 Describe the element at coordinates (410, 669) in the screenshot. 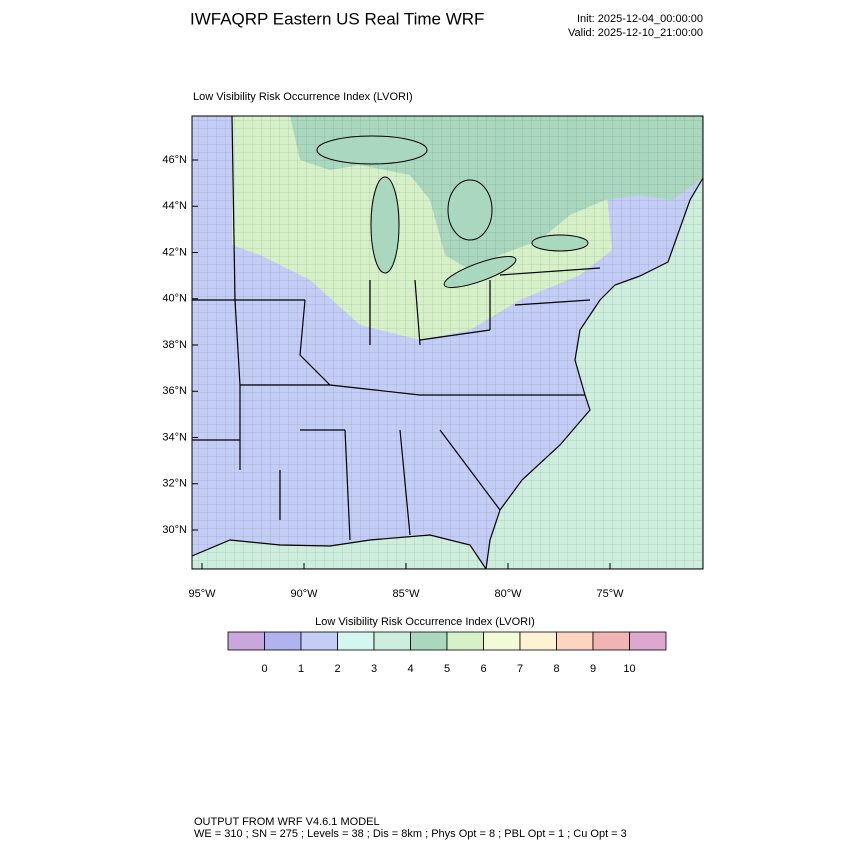

I see `colorbar-label: 4` at that location.